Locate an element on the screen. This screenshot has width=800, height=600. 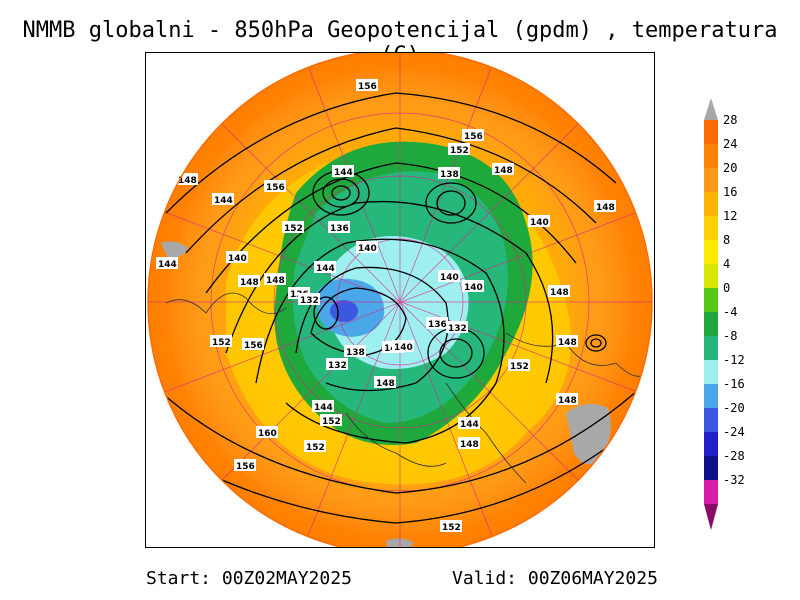
svg-text: 138 is located at coordinates (449, 175).